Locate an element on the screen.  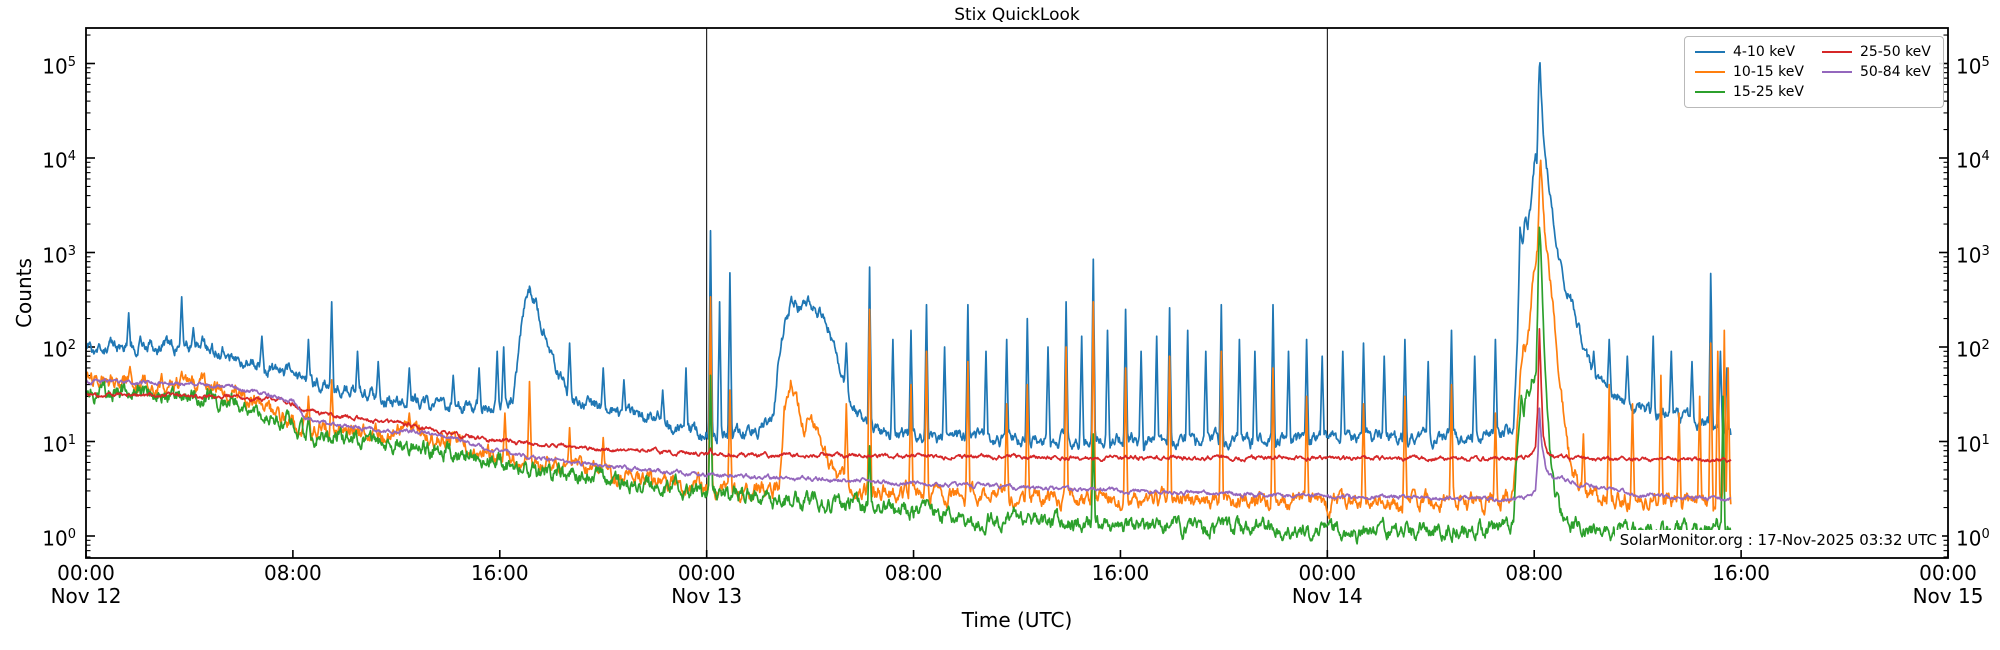
legend-label: 25-50 keV is located at coordinates (1895, 52).